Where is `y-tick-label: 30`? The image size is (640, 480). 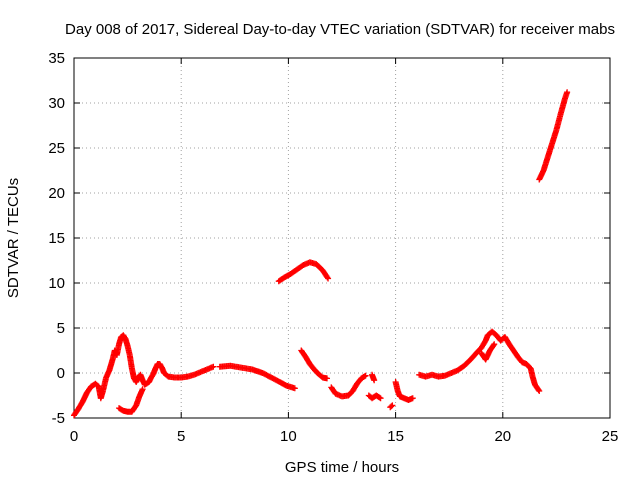 y-tick-label: 30 is located at coordinates (56, 103).